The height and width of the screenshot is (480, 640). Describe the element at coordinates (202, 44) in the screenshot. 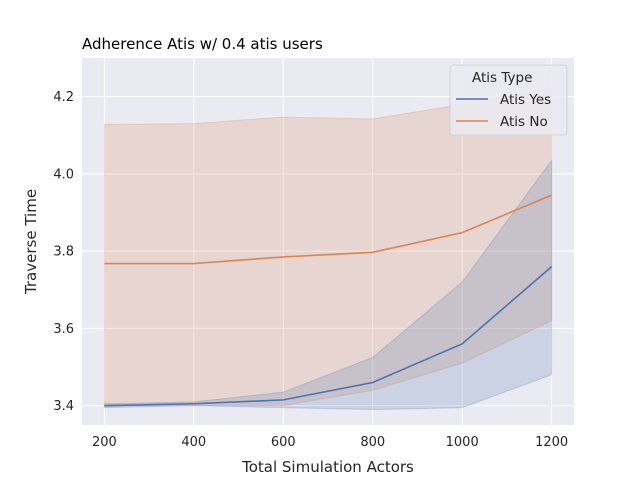

I see `chart-title: Adherence Atis w/ 0.4 atis users` at that location.